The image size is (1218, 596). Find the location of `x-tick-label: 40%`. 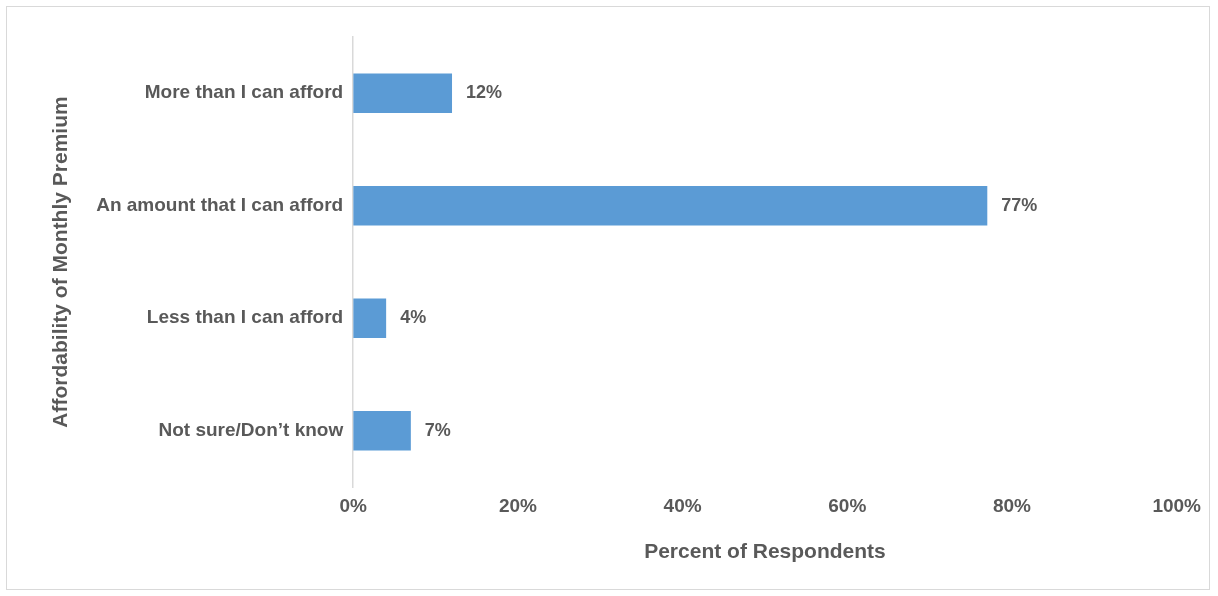

x-tick-label: 40% is located at coordinates (682, 505).